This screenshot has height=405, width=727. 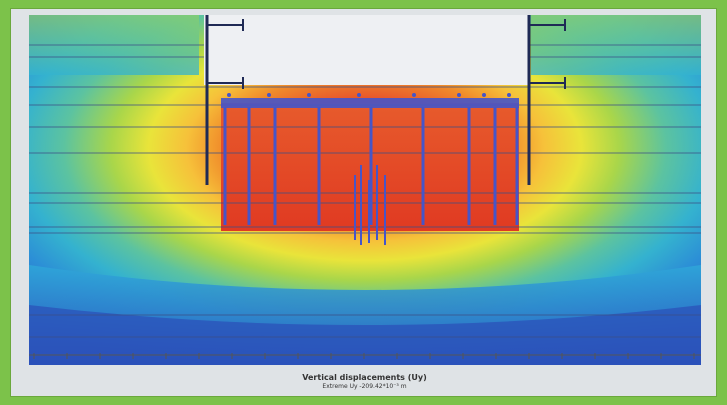 What do you see at coordinates (364, 377) in the screenshot?
I see `caption-title: Vertical displacements (Uy)` at bounding box center [364, 377].